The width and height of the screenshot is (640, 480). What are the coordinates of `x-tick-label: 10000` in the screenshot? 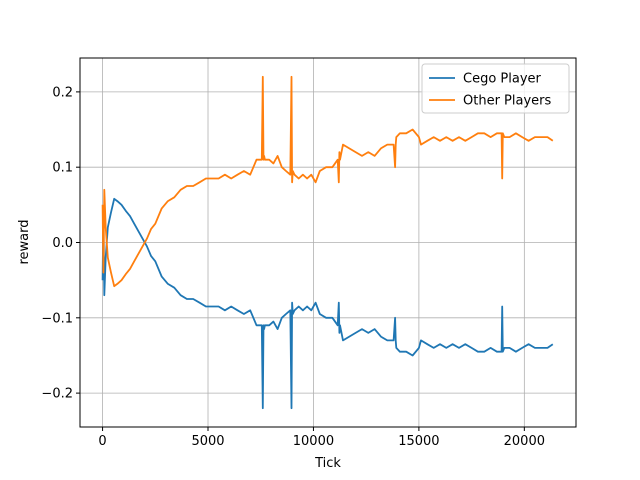 It's located at (313, 441).